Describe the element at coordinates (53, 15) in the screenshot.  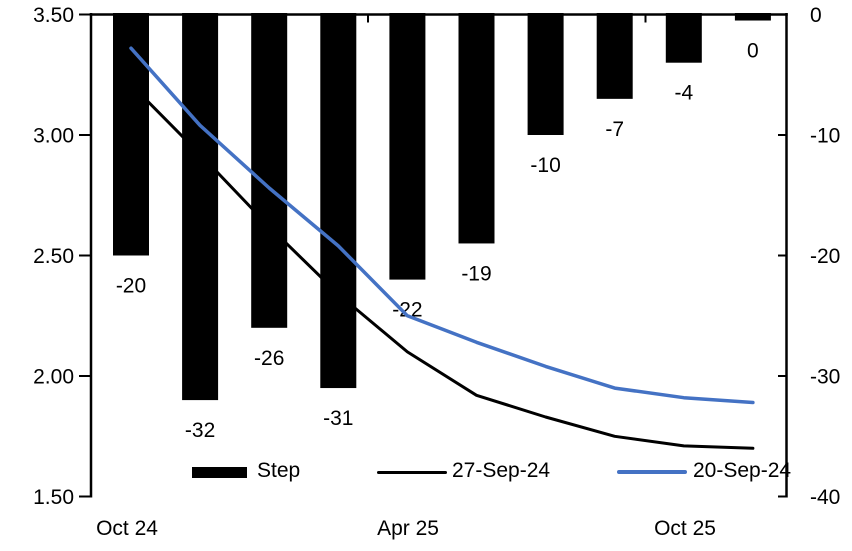
I see `left-axis-tick-label: 3.50` at that location.